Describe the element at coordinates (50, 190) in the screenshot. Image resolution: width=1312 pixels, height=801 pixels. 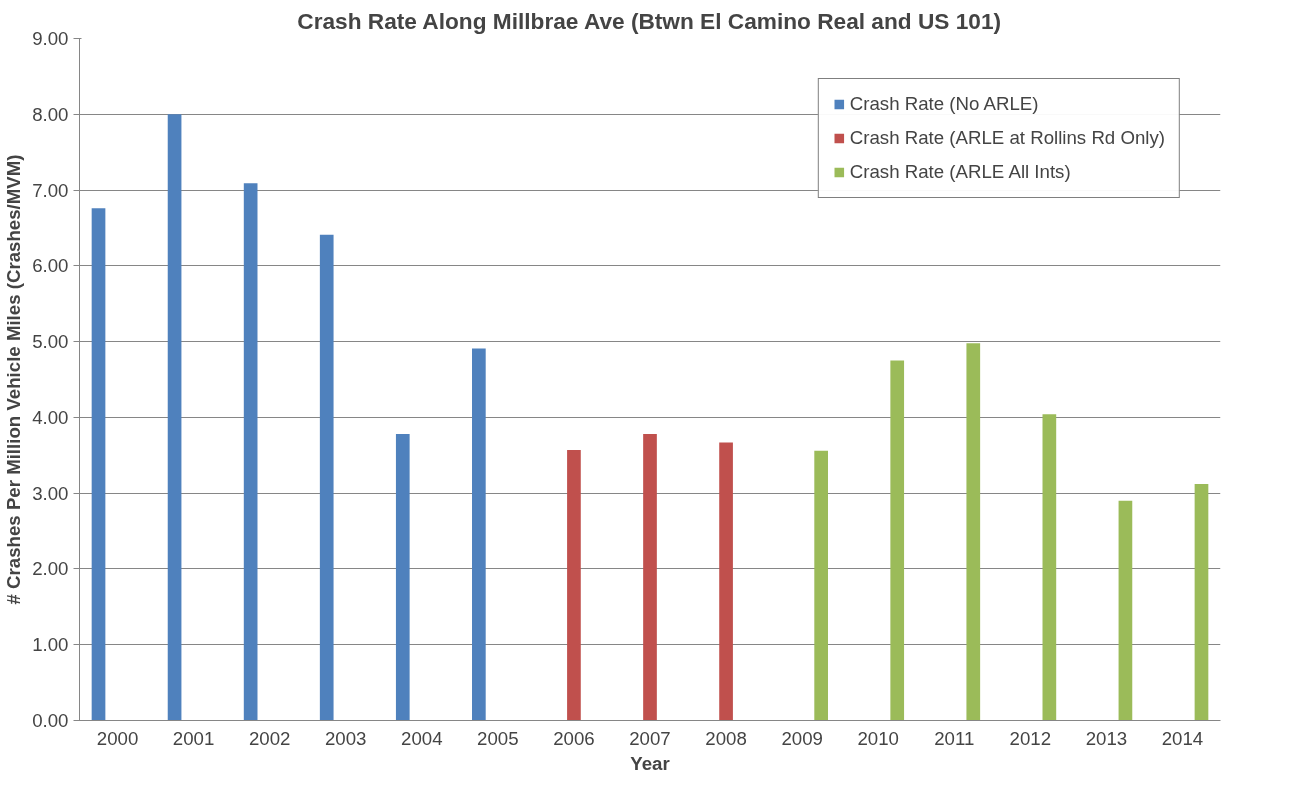
I see `y-tick-label: 7.00` at that location.